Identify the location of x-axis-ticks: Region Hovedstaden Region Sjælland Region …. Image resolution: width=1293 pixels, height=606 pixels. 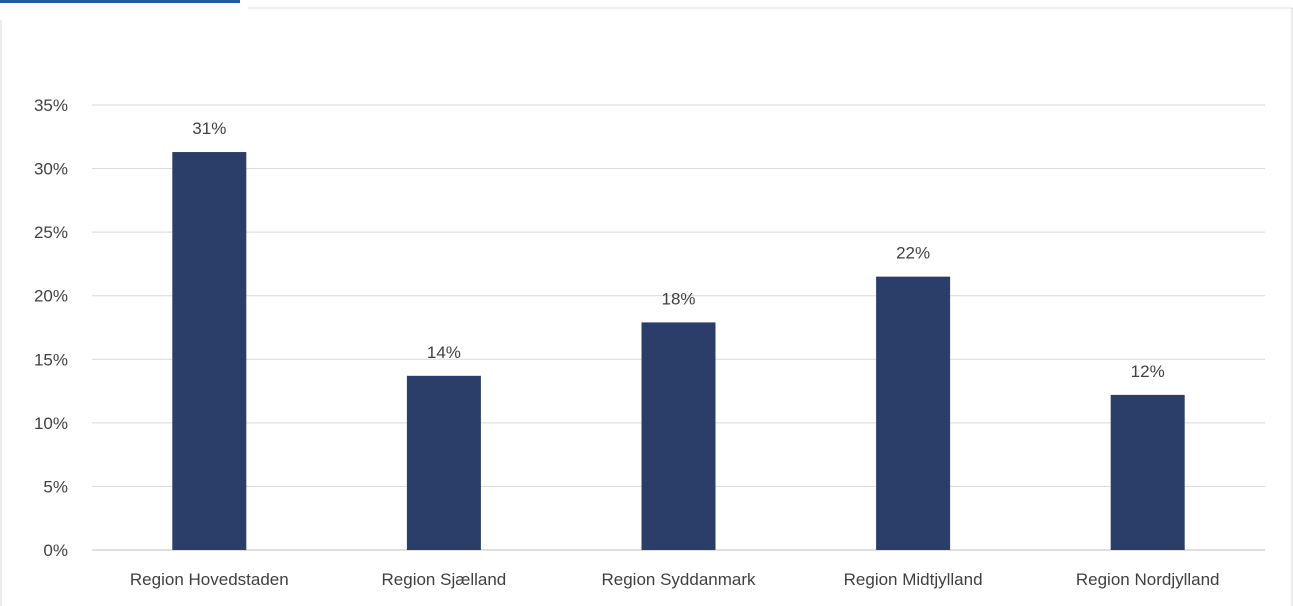
(675, 579).